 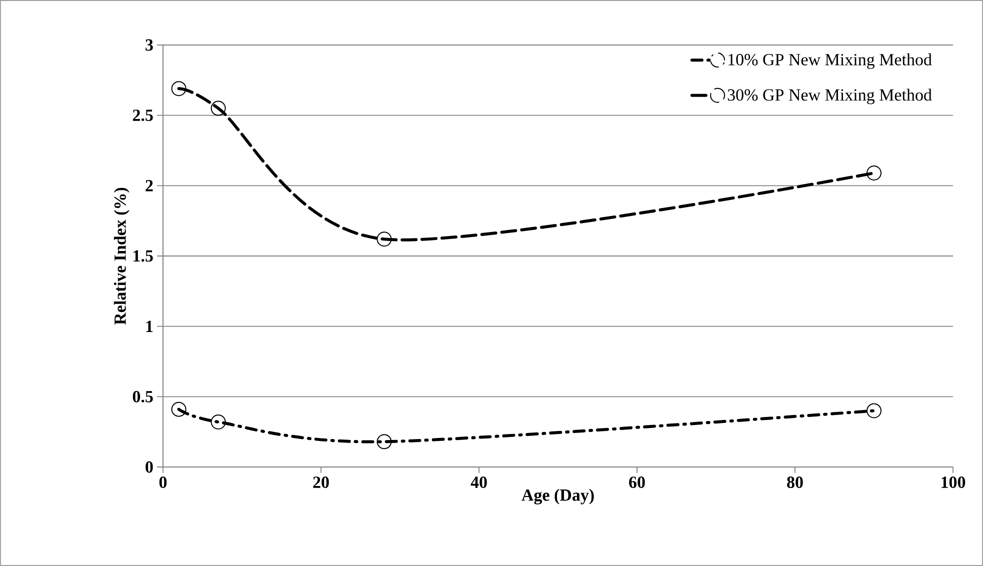 What do you see at coordinates (122, 256) in the screenshot?
I see `y-axis-title: Relative Index (%)` at bounding box center [122, 256].